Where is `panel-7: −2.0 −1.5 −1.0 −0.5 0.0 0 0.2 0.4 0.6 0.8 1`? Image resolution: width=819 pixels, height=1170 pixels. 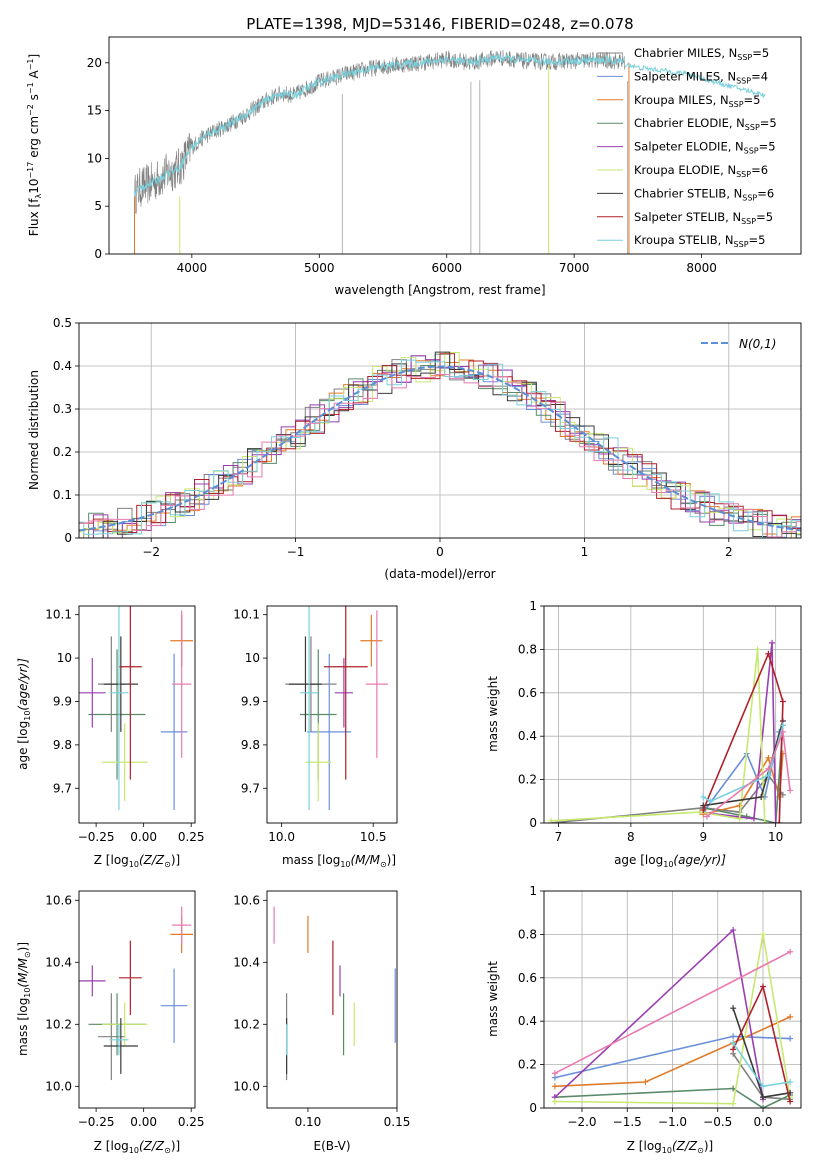
panel-7: −2.0 −1.5 −1.0 −0.5 0.0 0 0.2 0.4 0.6 0.8 1 is located at coordinates (660, 1006).